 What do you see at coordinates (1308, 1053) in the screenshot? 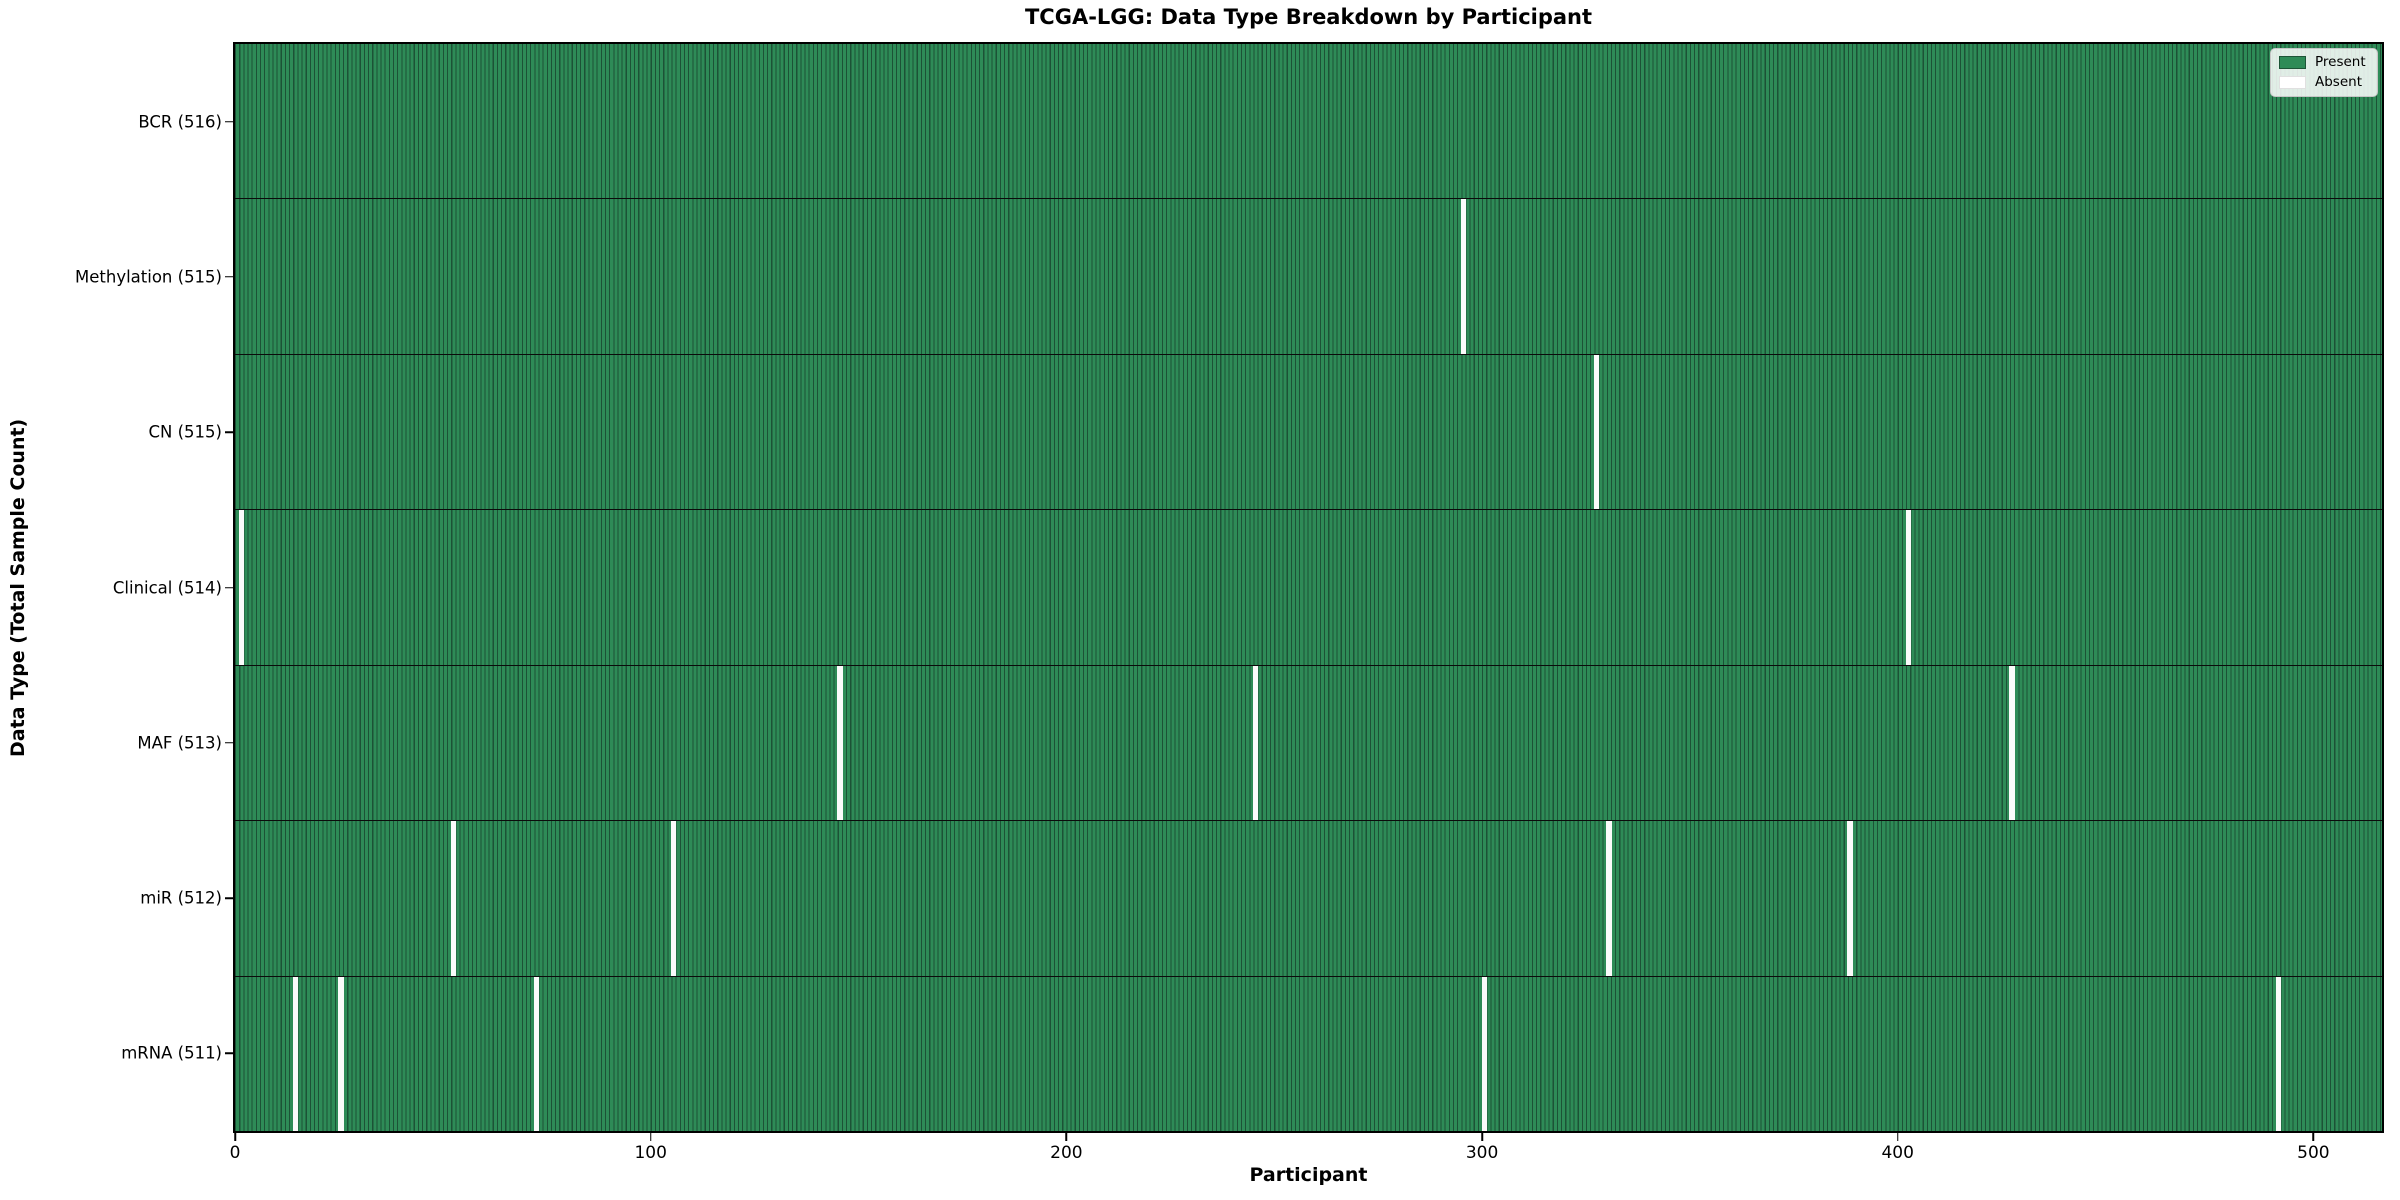
I see `heatmap-row-mRNA` at bounding box center [1308, 1053].